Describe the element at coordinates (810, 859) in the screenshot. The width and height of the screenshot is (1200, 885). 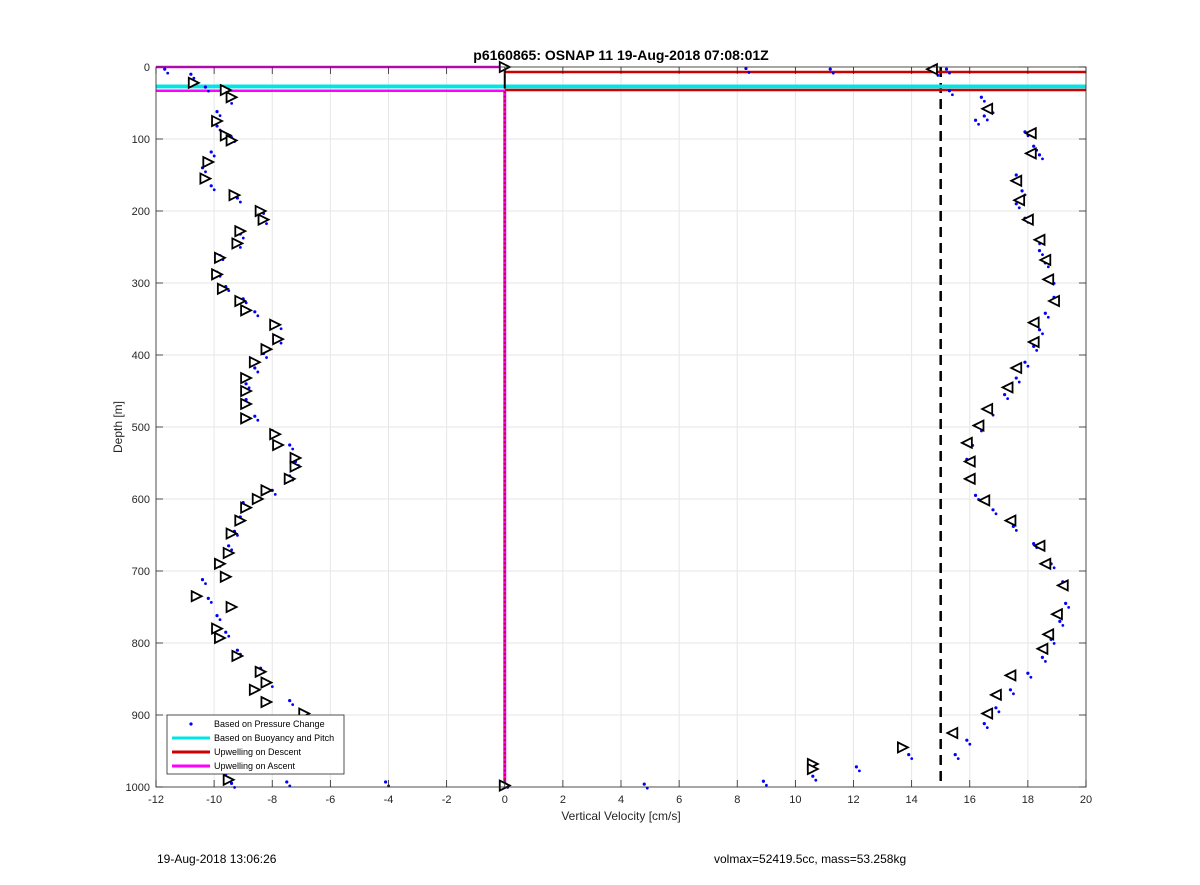
I see `footer-mass-info: volmax=52419.5cc, mass=53.258kg` at that location.